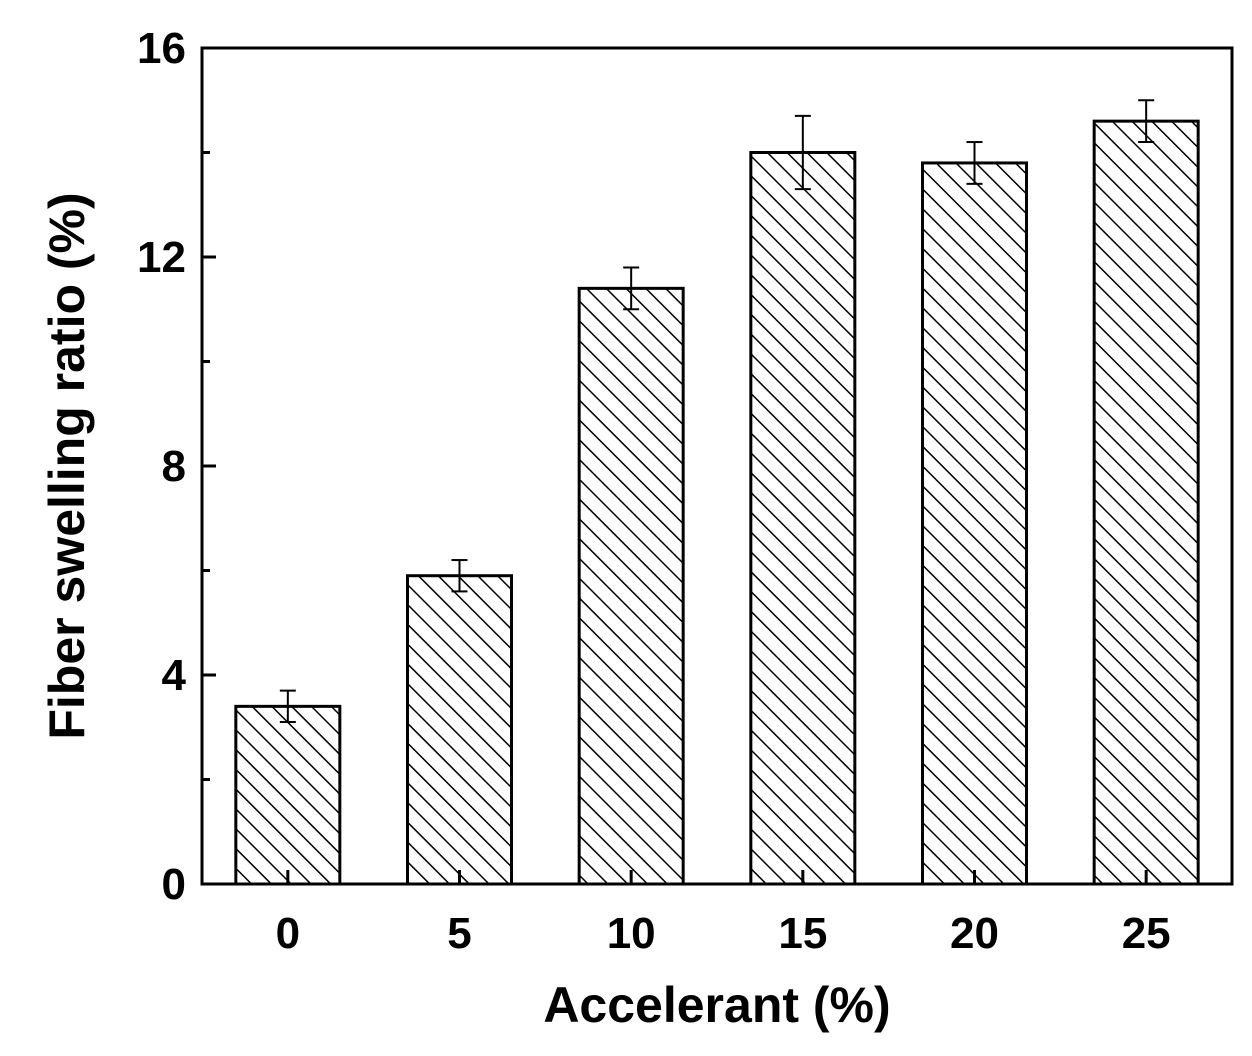 The height and width of the screenshot is (1056, 1252). Describe the element at coordinates (67, 465) in the screenshot. I see `y-axis-title: Fiber swelling ratio (%)` at that location.